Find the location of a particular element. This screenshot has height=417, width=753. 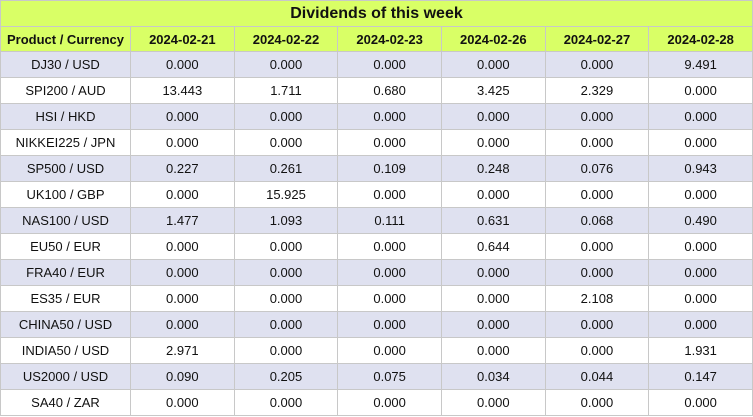

value-cell: 2.108 is located at coordinates (597, 298).